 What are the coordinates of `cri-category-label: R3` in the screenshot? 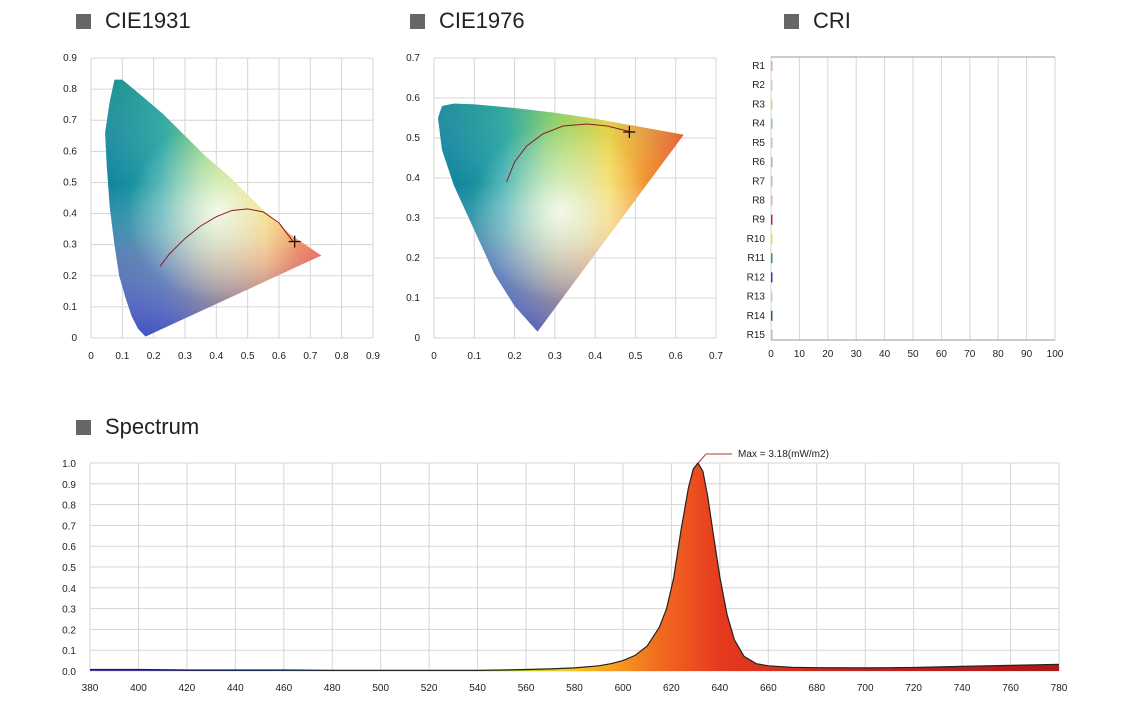 It's located at (758, 104).